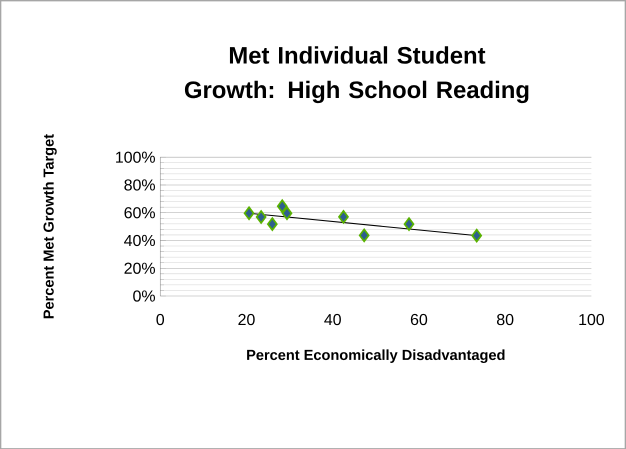 The height and width of the screenshot is (449, 626). Describe the element at coordinates (332, 319) in the screenshot. I see `x-tick-label: 40` at that location.